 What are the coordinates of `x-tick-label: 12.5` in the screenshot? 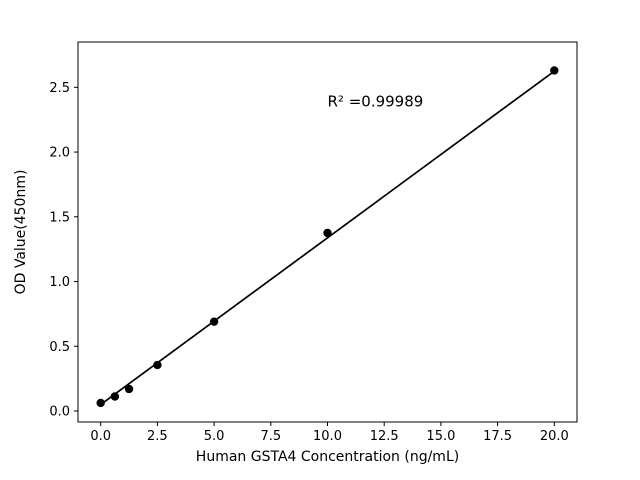 It's located at (384, 436).